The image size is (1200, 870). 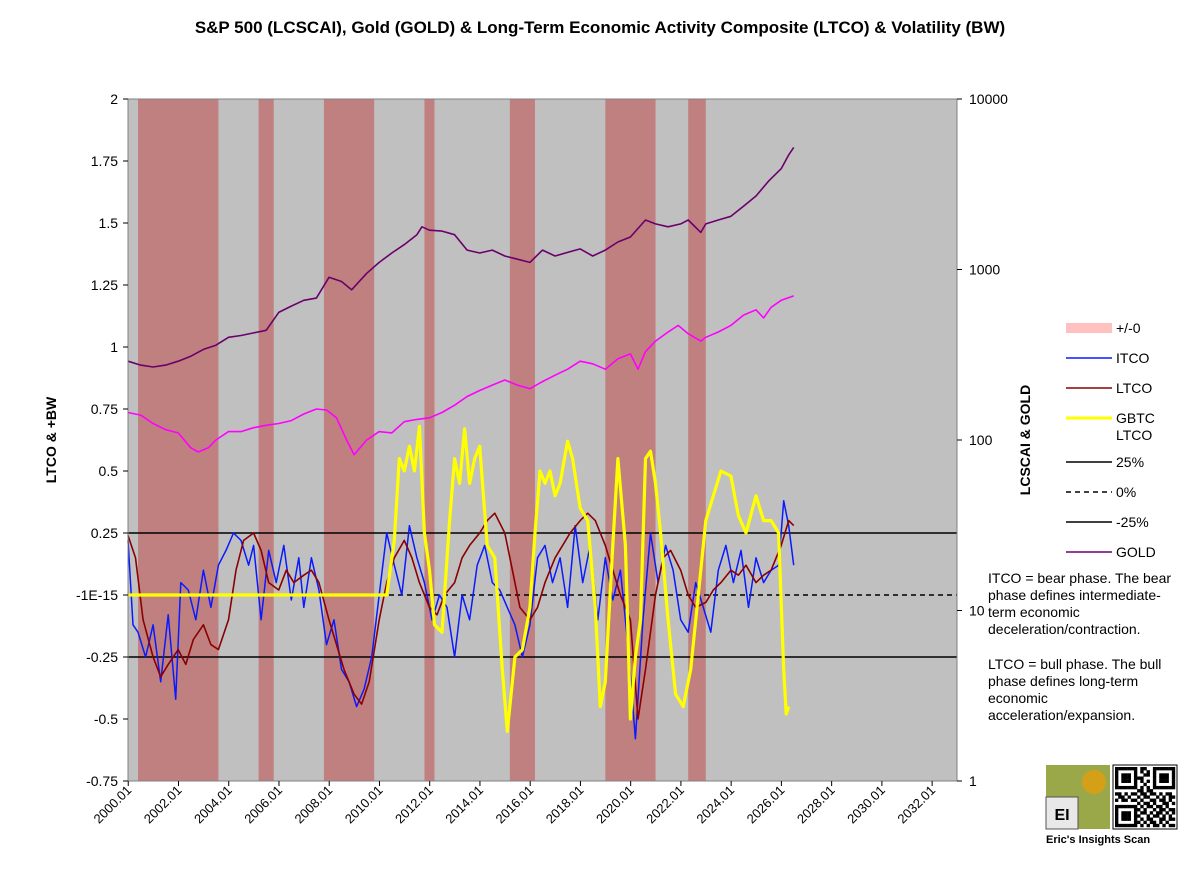 I want to click on y-left-tick-label: -1E-15, so click(x=97, y=595).